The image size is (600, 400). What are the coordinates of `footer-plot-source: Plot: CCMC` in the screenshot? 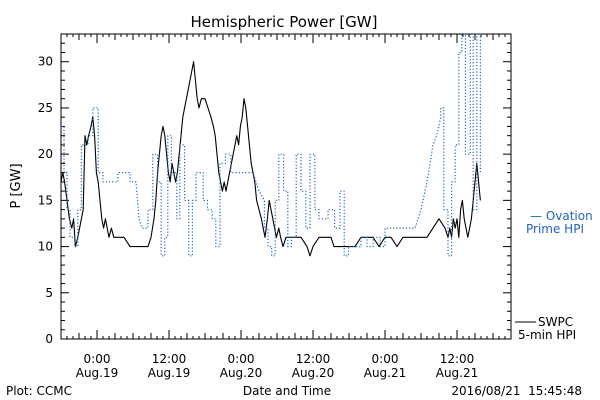 It's located at (39, 391).